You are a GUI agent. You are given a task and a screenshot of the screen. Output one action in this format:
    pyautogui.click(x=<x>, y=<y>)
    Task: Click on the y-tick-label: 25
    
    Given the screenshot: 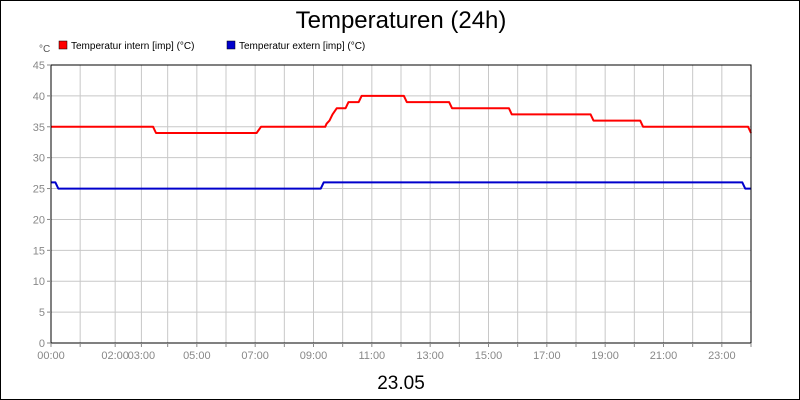 What is the action you would take?
    pyautogui.click(x=39, y=190)
    